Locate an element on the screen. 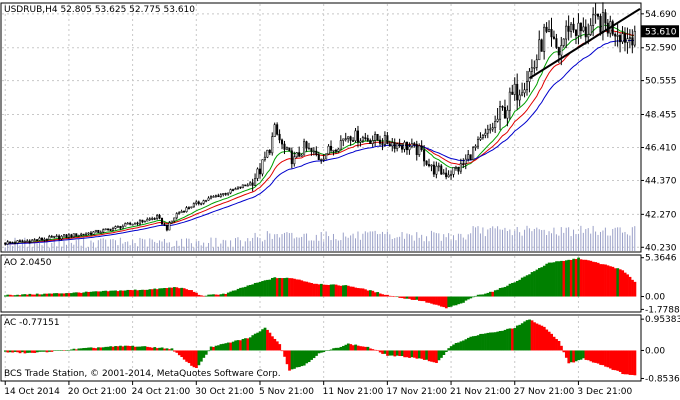  trendline is located at coordinates (584, 43).